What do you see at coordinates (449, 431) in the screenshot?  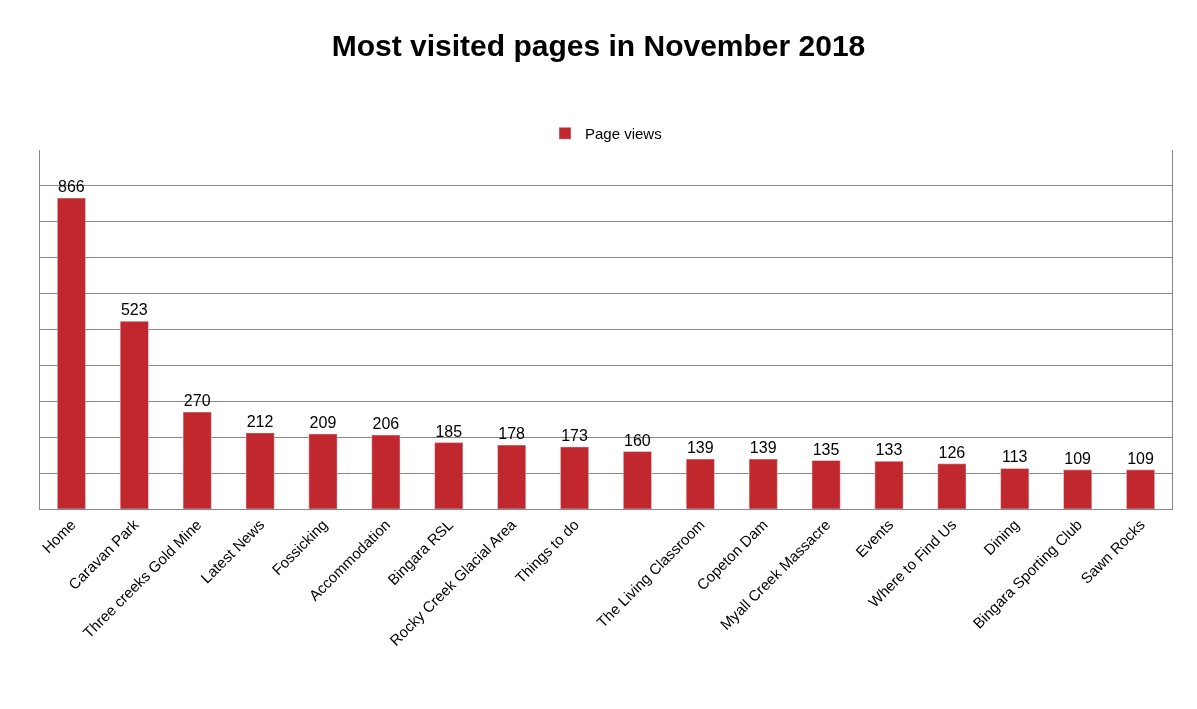 I see `data-label: 185` at bounding box center [449, 431].